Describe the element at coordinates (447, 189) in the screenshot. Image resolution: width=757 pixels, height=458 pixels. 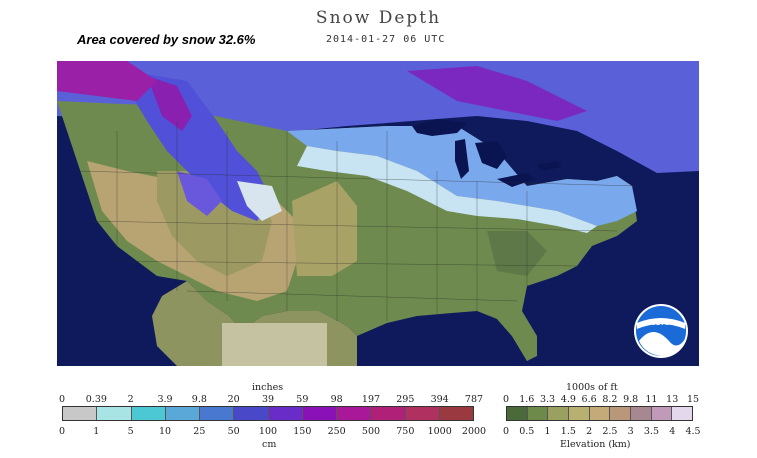
I see `light-snow-edge` at that location.